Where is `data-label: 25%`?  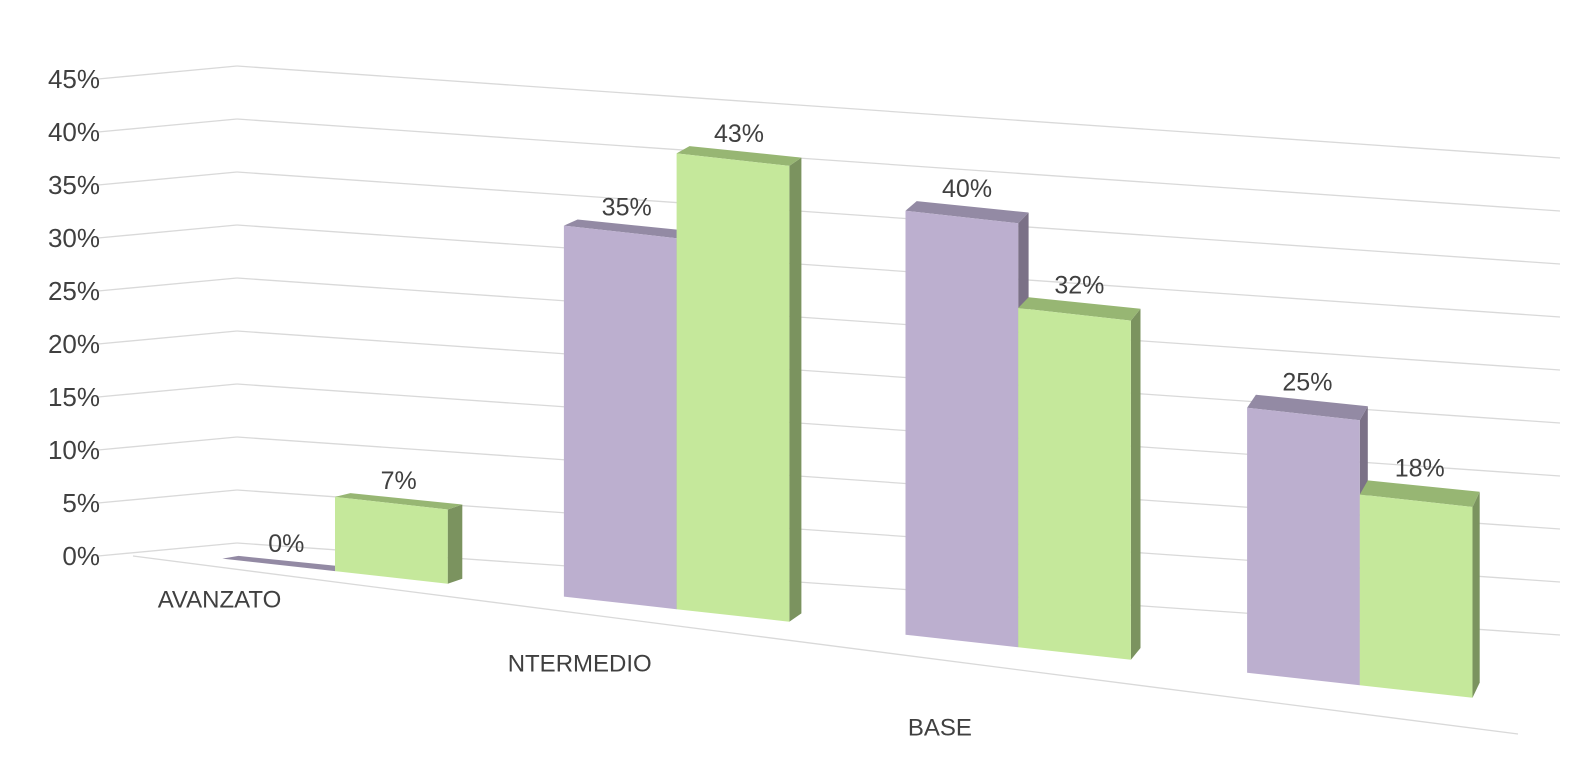
data-label: 25% is located at coordinates (1307, 383).